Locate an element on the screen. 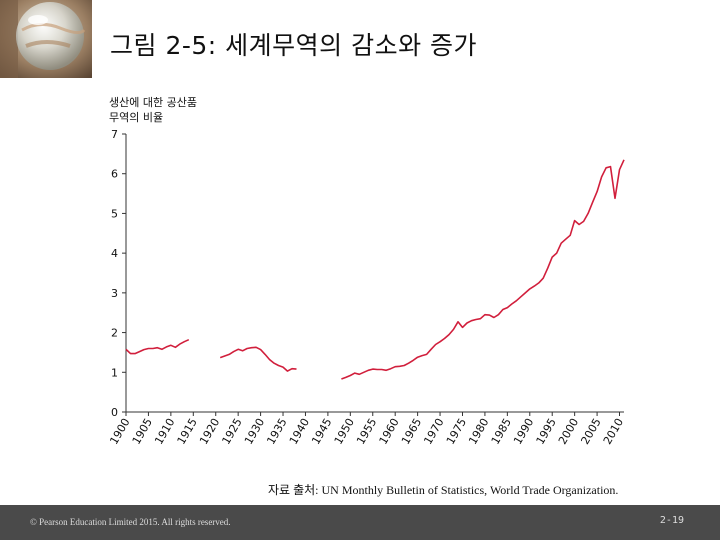 This screenshot has width=720, height=544. x-tick-label: 2000 is located at coordinates (568, 431).